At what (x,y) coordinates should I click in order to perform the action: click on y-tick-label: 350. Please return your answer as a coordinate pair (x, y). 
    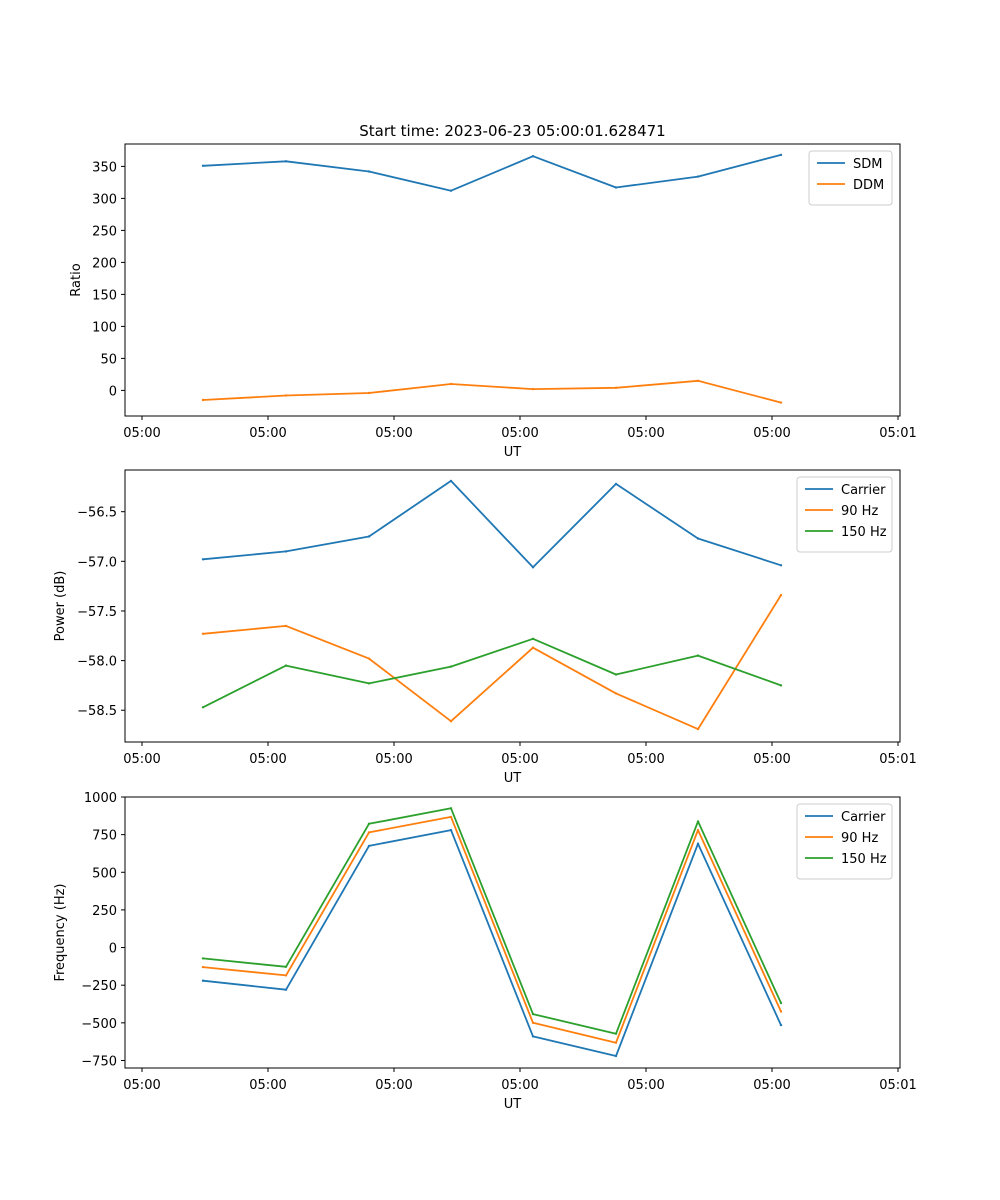
    Looking at the image, I should click on (104, 167).